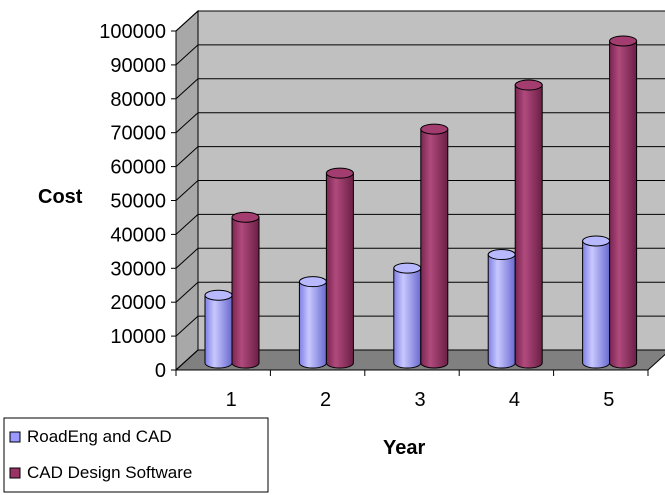  I want to click on x-tick-label: 2, so click(325, 400).